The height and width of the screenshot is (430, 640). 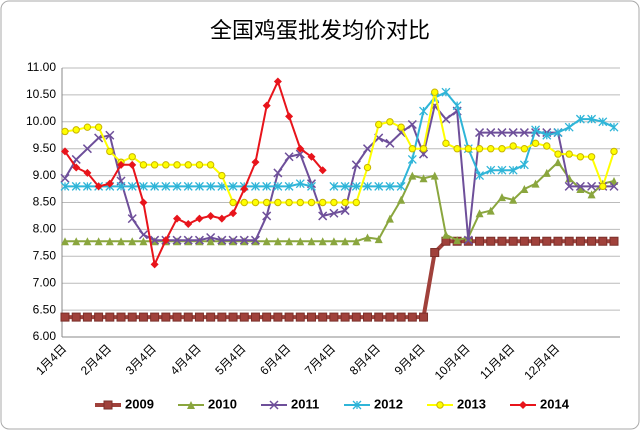 What do you see at coordinates (305, 403) in the screenshot?
I see `legend-label: 2011` at bounding box center [305, 403].